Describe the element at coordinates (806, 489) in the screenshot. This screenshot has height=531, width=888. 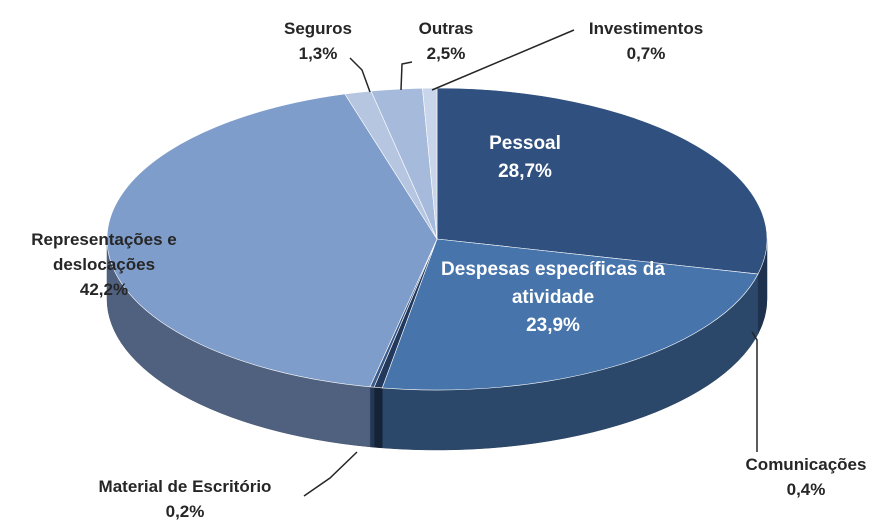
I see `value-label: 0,4%` at that location.